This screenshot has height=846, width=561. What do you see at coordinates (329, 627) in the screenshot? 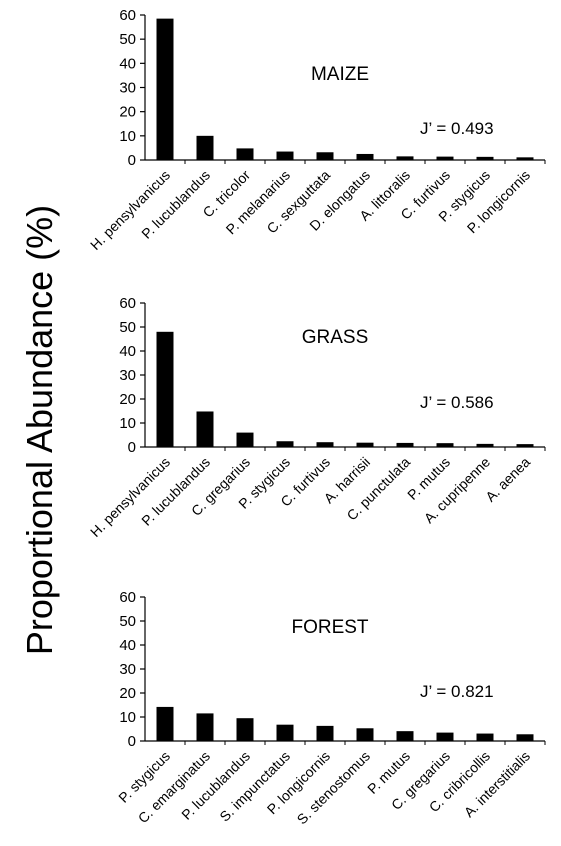
I see `forest-panel-title: FOREST` at bounding box center [329, 627].